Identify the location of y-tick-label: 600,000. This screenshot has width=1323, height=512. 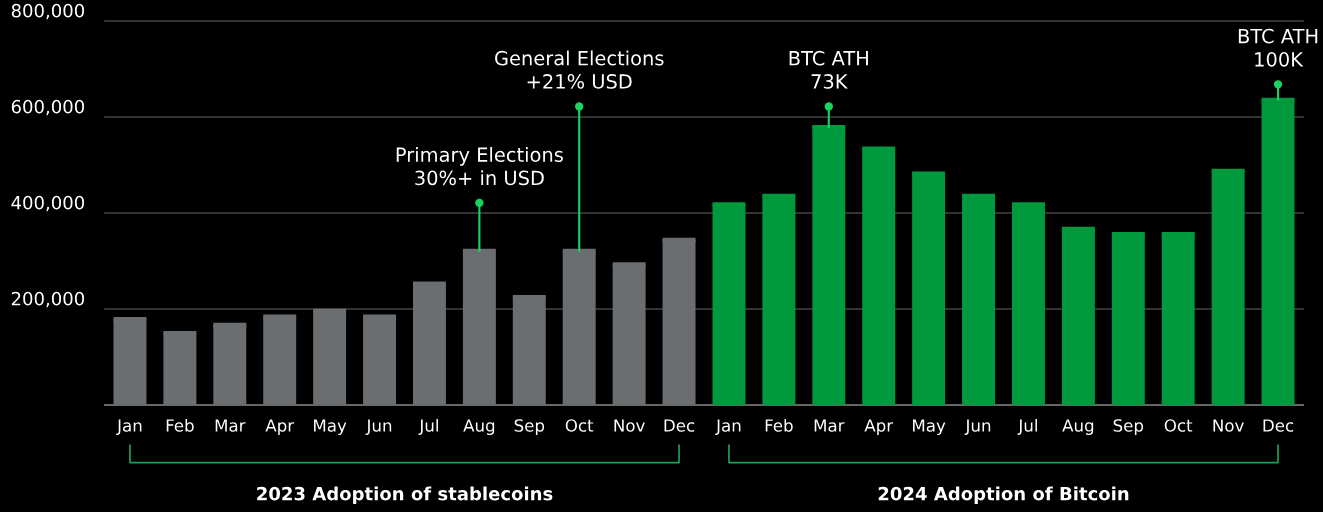
(48, 107).